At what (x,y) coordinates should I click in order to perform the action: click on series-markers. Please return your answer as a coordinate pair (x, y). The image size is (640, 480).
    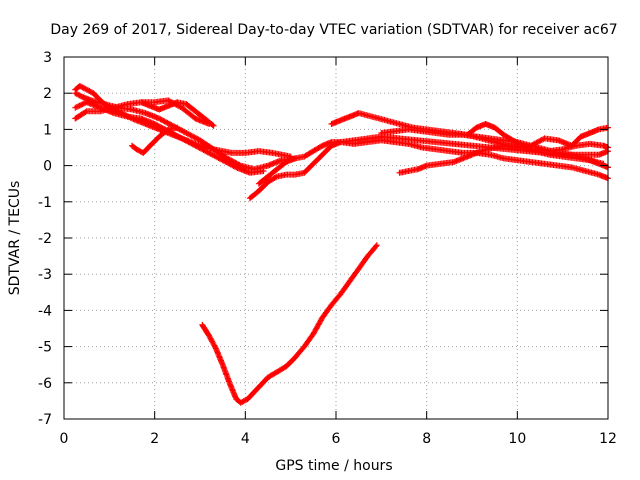
    Looking at the image, I should click on (183, 121).